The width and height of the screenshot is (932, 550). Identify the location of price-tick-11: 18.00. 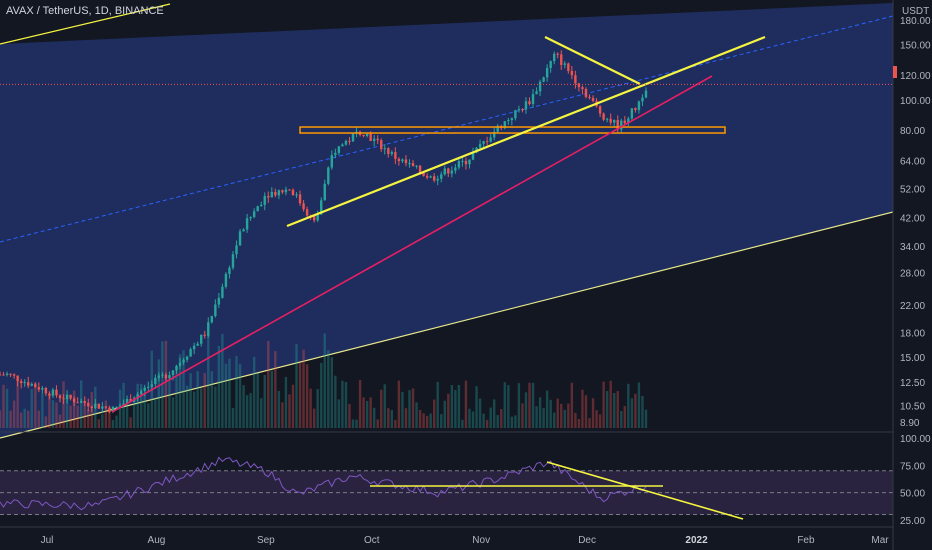
(912, 333).